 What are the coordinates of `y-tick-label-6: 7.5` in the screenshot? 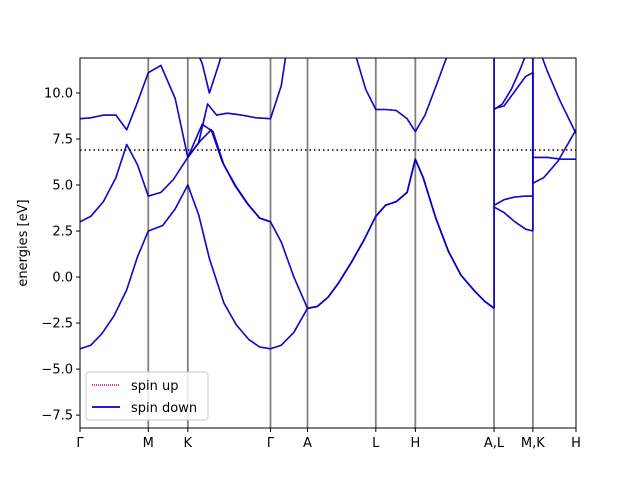 It's located at (62, 139).